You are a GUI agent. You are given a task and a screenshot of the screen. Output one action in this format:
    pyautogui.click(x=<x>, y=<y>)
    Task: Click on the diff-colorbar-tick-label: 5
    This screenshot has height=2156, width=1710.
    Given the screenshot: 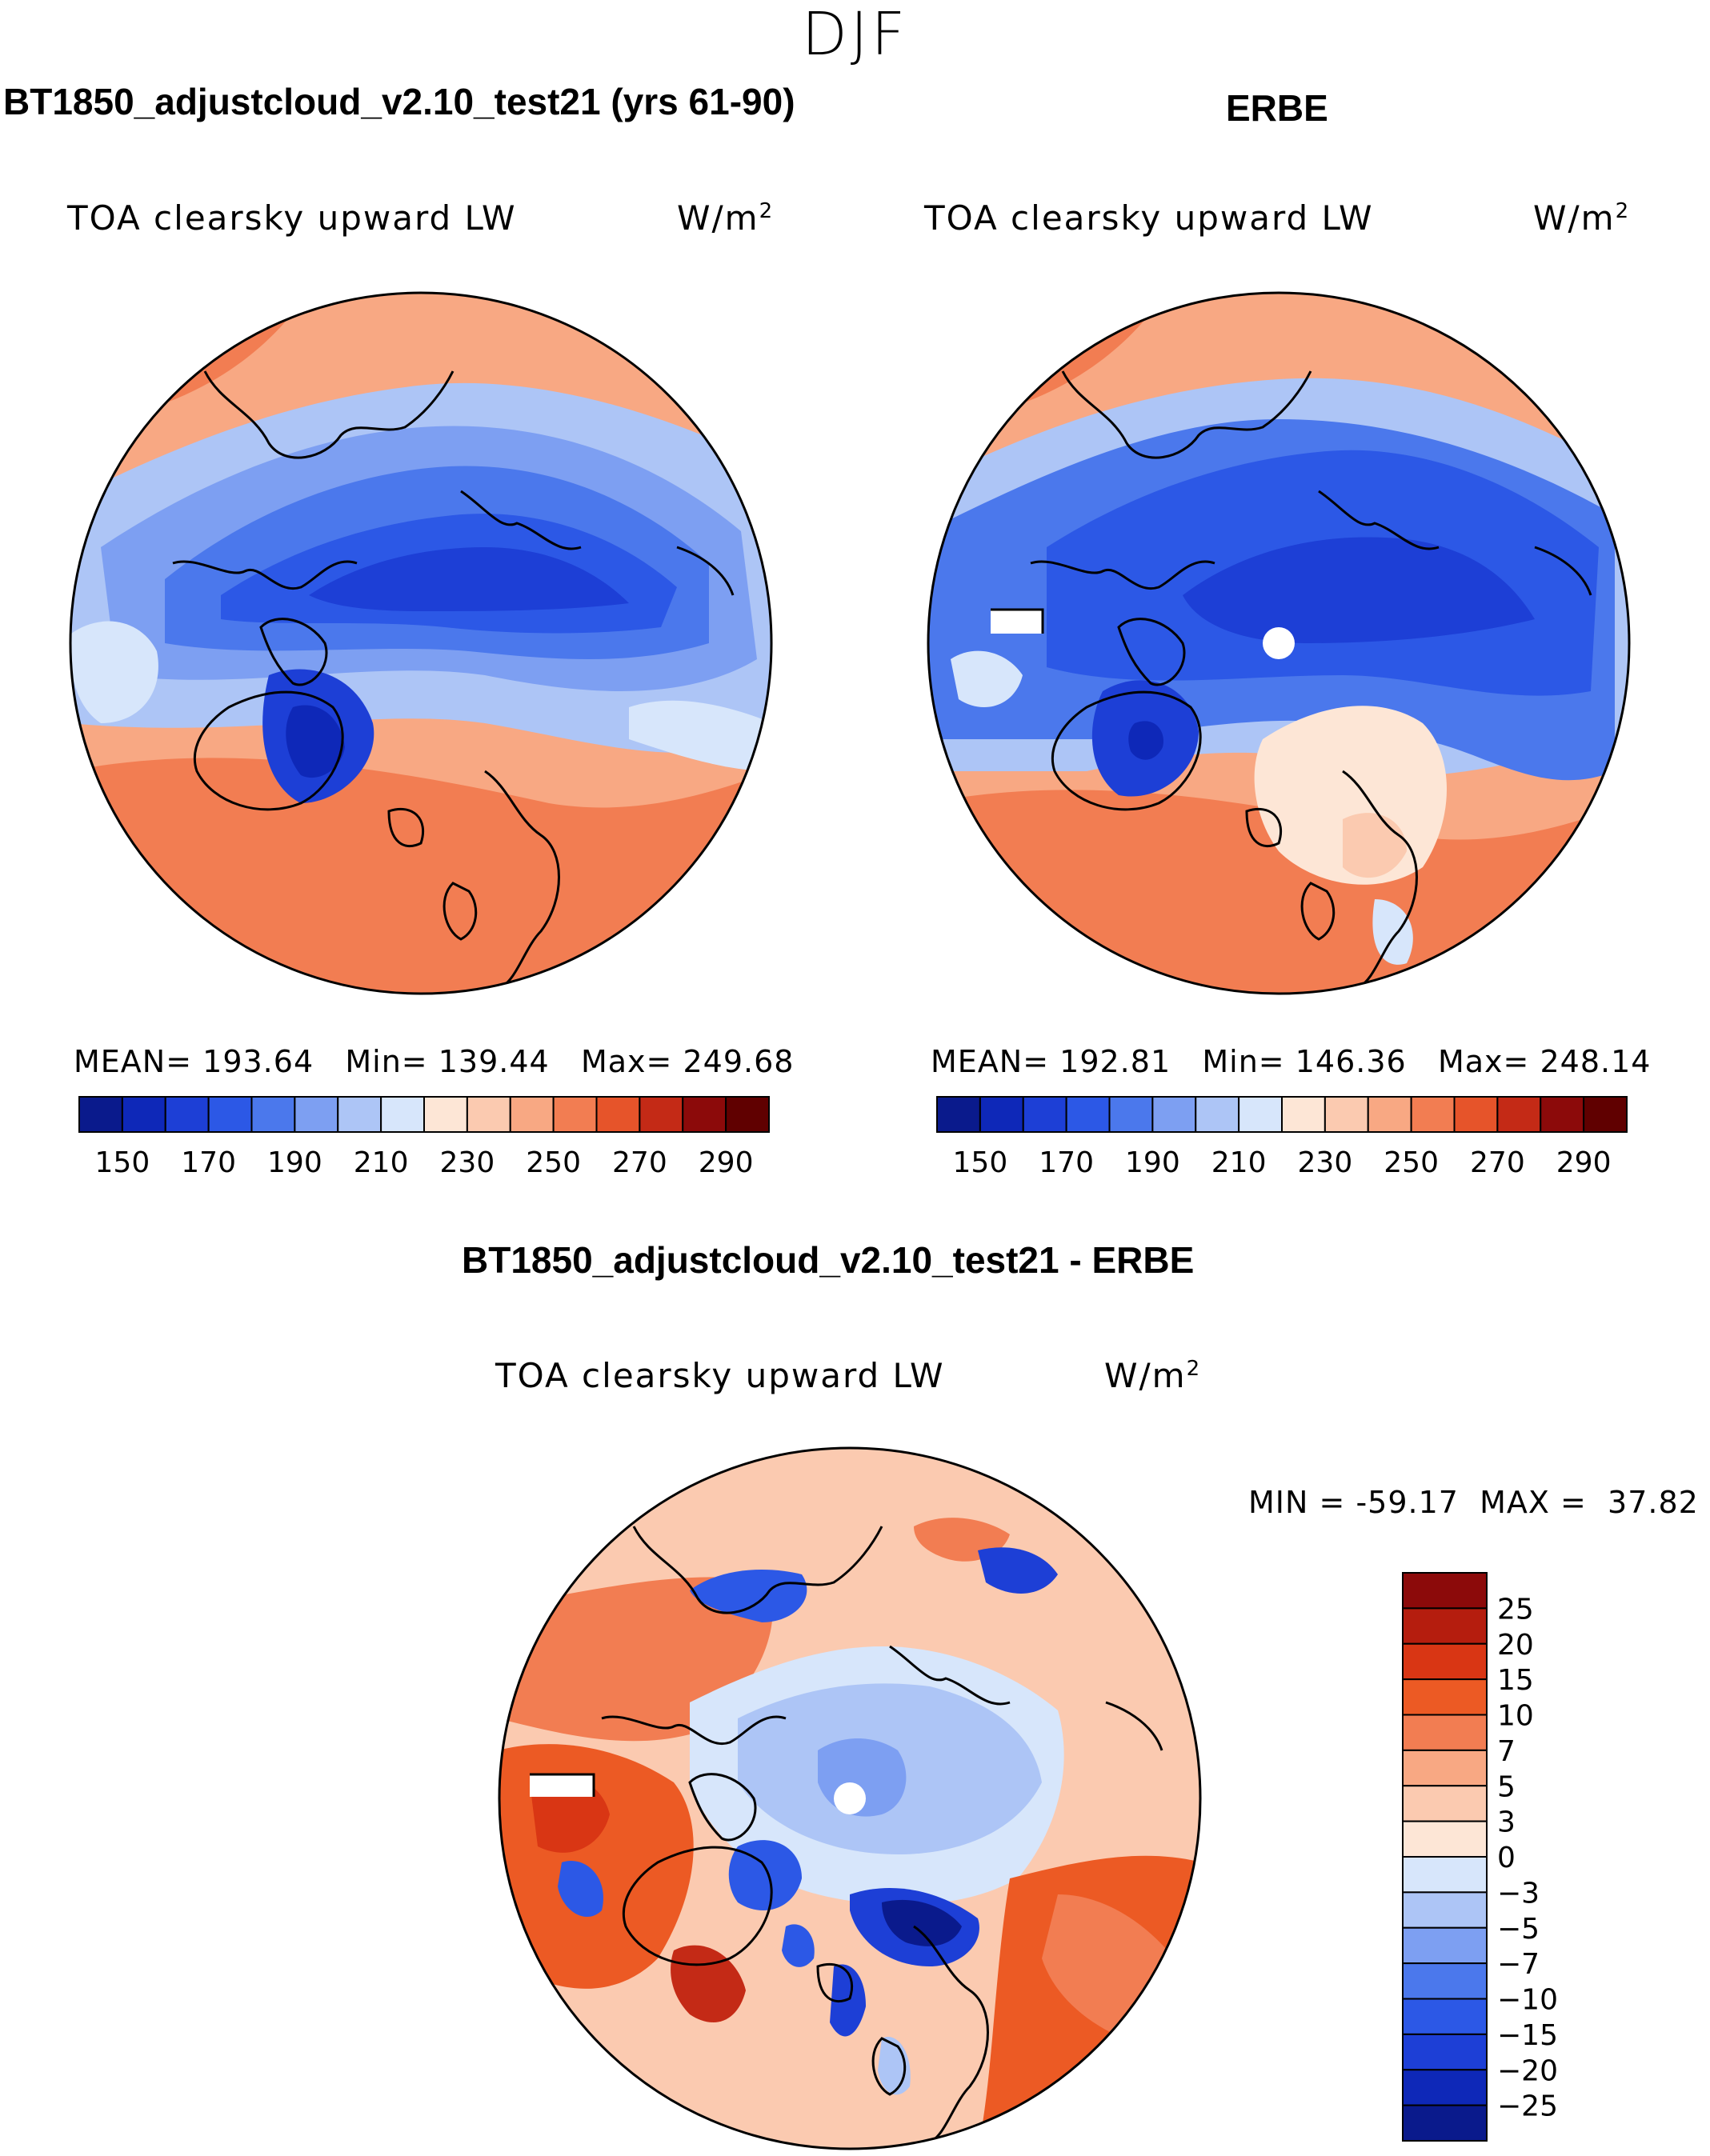 What is the action you would take?
    pyautogui.click(x=1506, y=1786)
    